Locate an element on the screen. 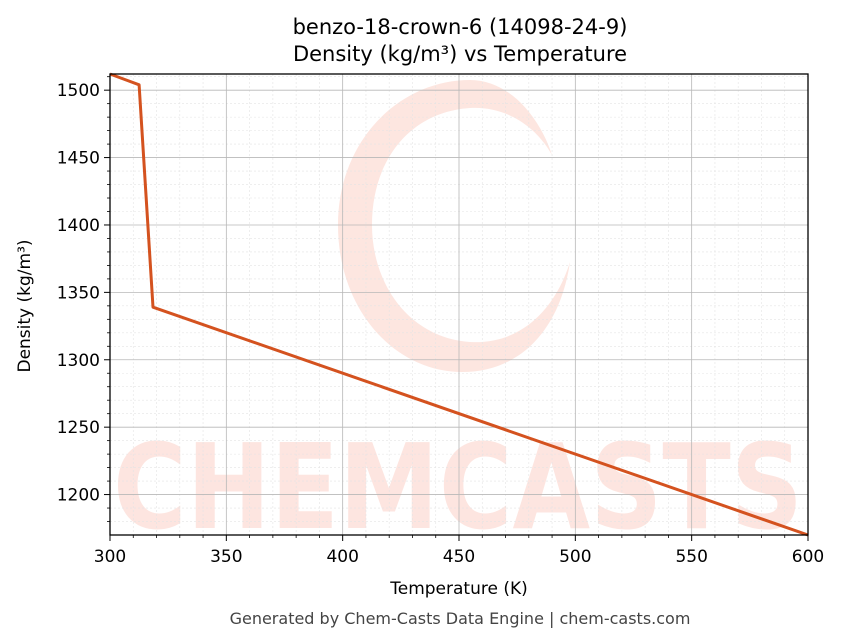 Image resolution: width=843 pixels, height=644 pixels. x-tick-label: 300 is located at coordinates (110, 557).